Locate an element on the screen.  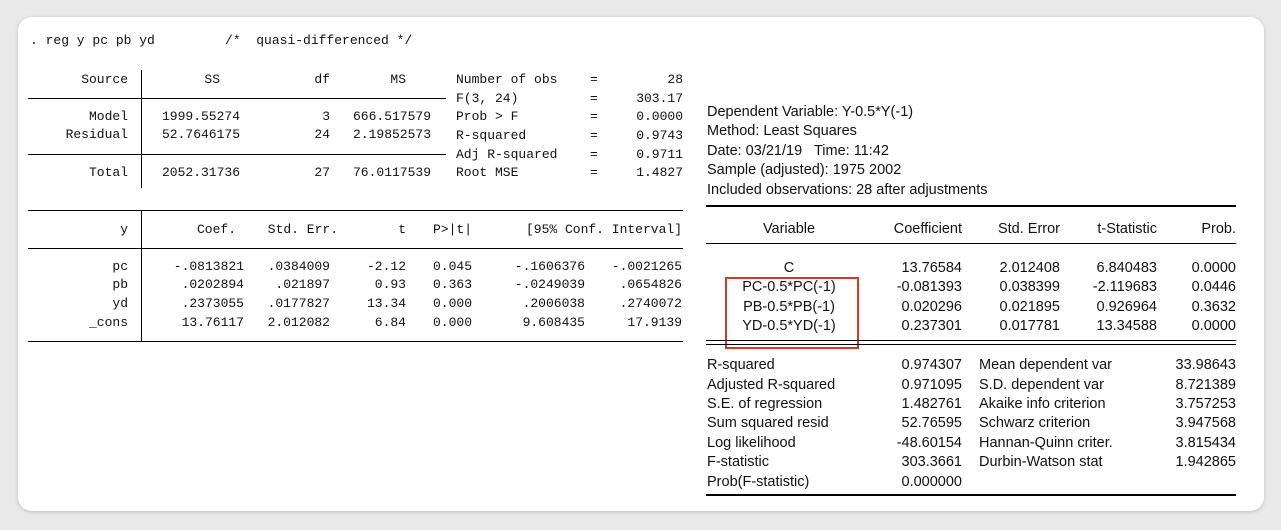
summary-value: 1.482761 is located at coordinates (931, 404).